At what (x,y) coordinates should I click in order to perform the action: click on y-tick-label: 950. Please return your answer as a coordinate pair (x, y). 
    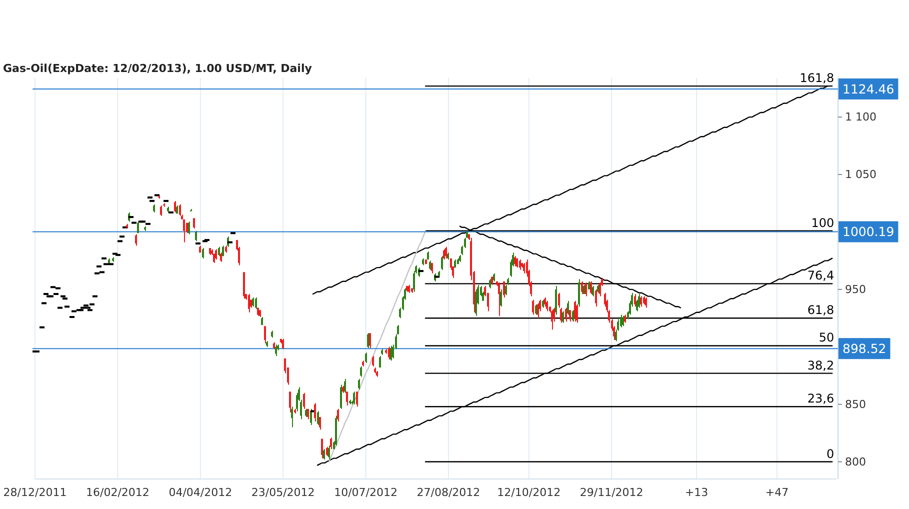
    Looking at the image, I should click on (855, 289).